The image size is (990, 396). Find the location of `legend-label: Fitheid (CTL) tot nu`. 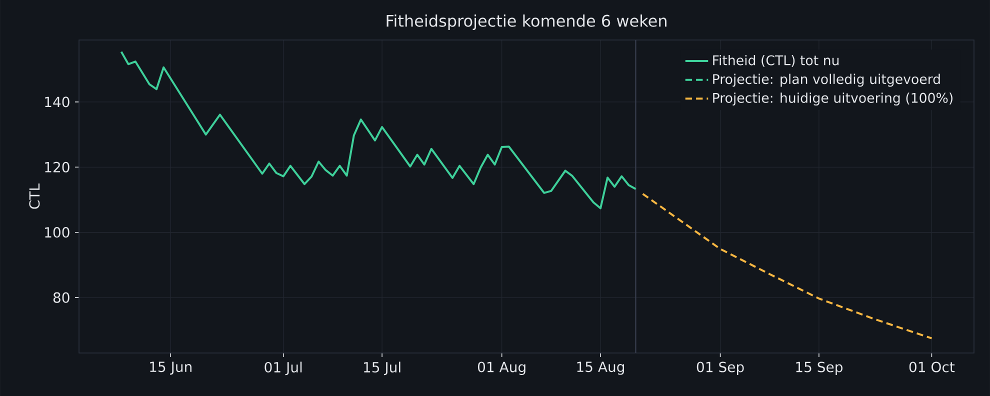

legend-label: Fitheid (CTL) tot nu is located at coordinates (776, 60).